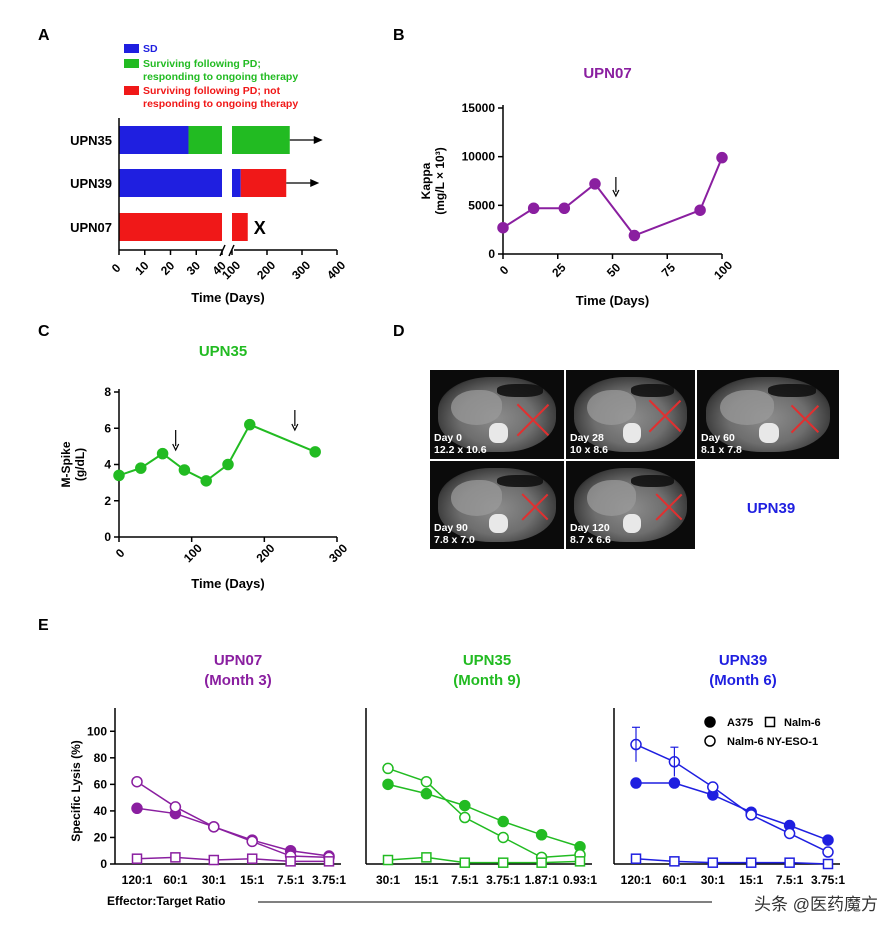 The height and width of the screenshot is (935, 893). What do you see at coordinates (487, 660) in the screenshot?
I see `lysis-panel-title: UPN35` at bounding box center [487, 660].